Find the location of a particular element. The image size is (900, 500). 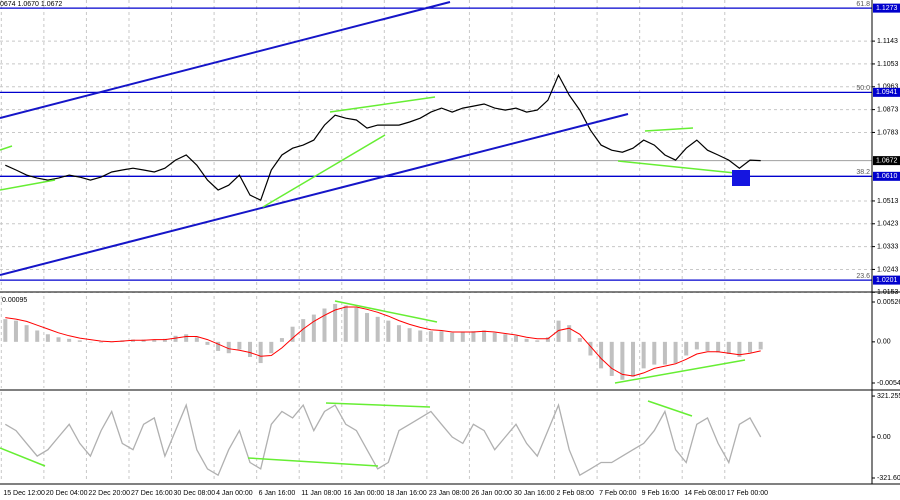

x-tick-label: 15 Dec 12:00 is located at coordinates (24, 493).